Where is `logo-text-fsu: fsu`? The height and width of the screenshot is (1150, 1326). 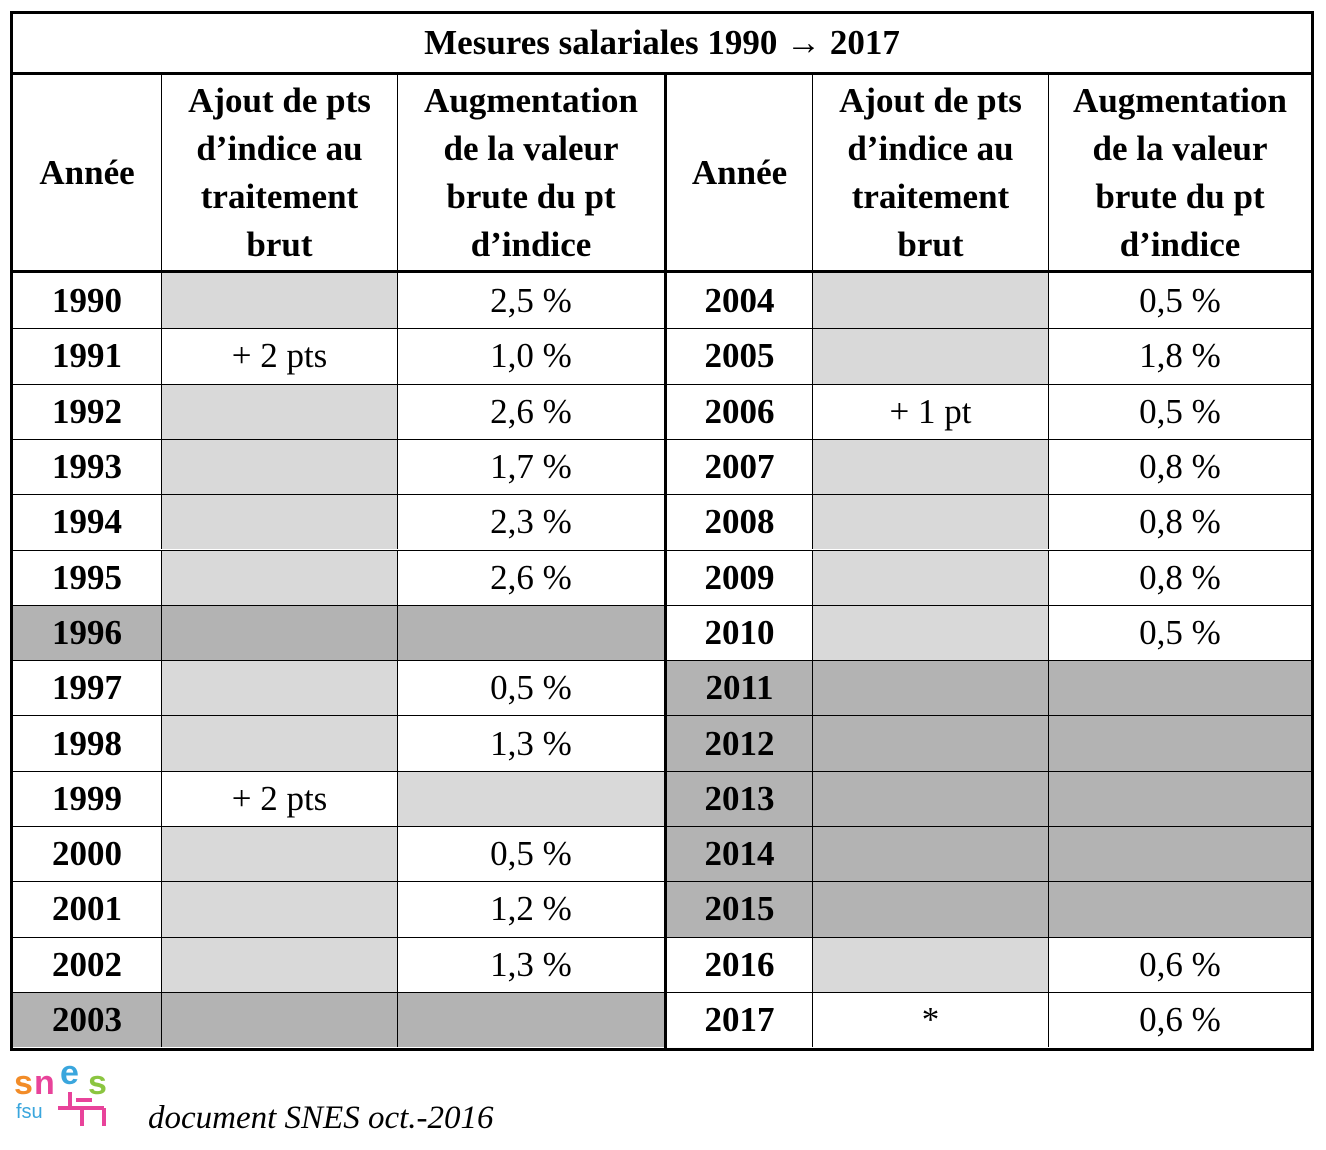 logo-text-fsu: fsu is located at coordinates (29, 1112).